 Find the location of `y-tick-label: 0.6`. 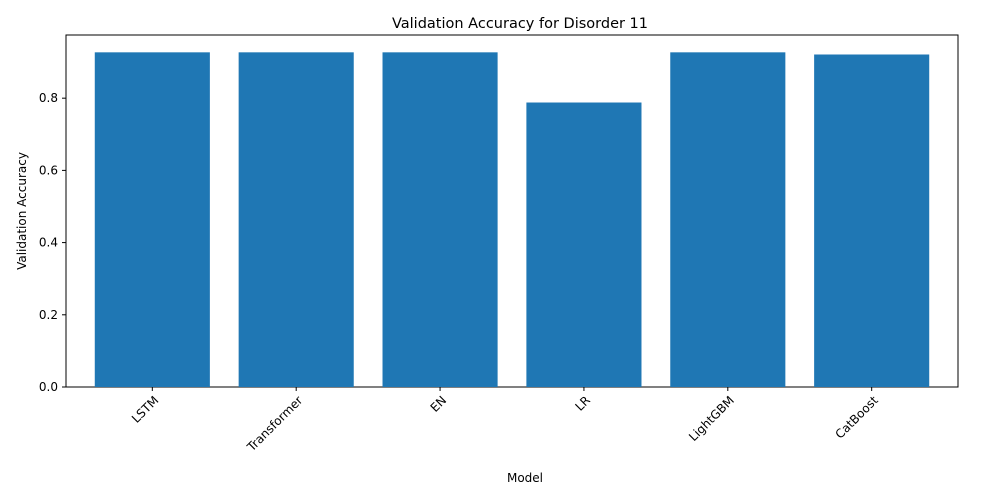

y-tick-label: 0.6 is located at coordinates (48, 170).